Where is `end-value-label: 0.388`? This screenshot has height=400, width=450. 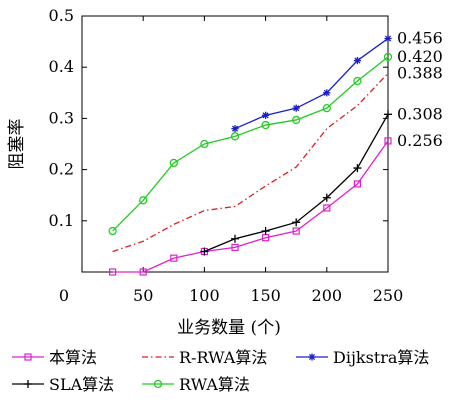
end-value-label: 0.388 is located at coordinates (420, 72).